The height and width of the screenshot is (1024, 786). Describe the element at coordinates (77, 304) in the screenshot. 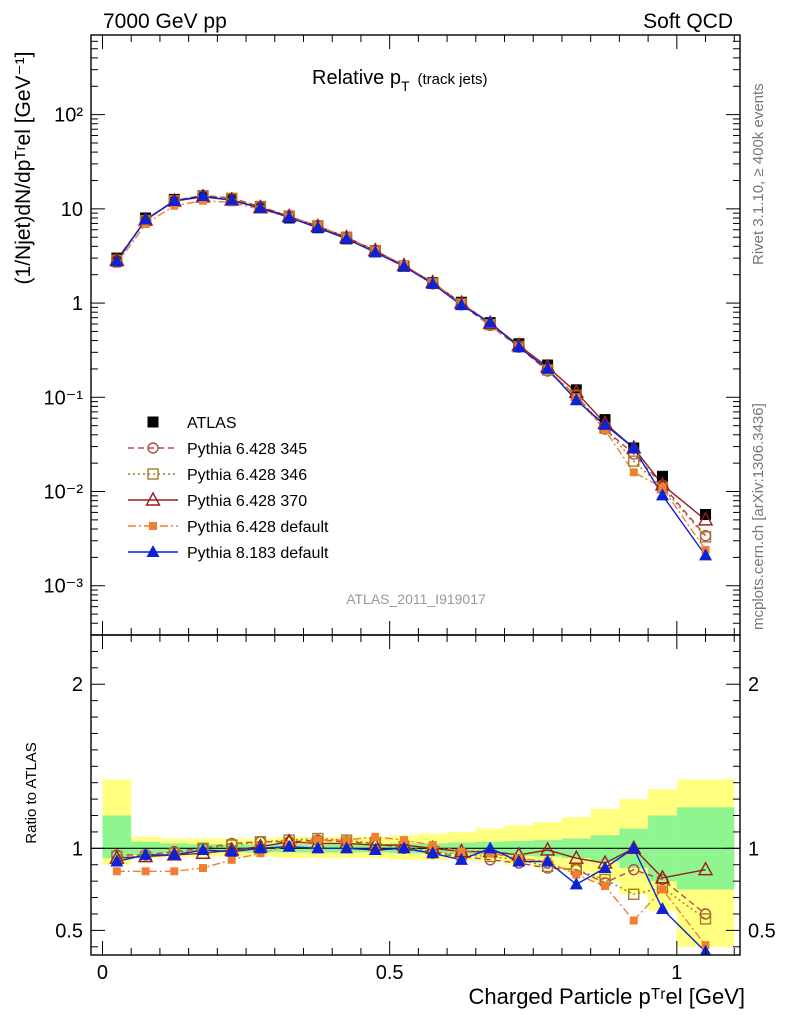

I see `main-ytick-label: 1` at that location.